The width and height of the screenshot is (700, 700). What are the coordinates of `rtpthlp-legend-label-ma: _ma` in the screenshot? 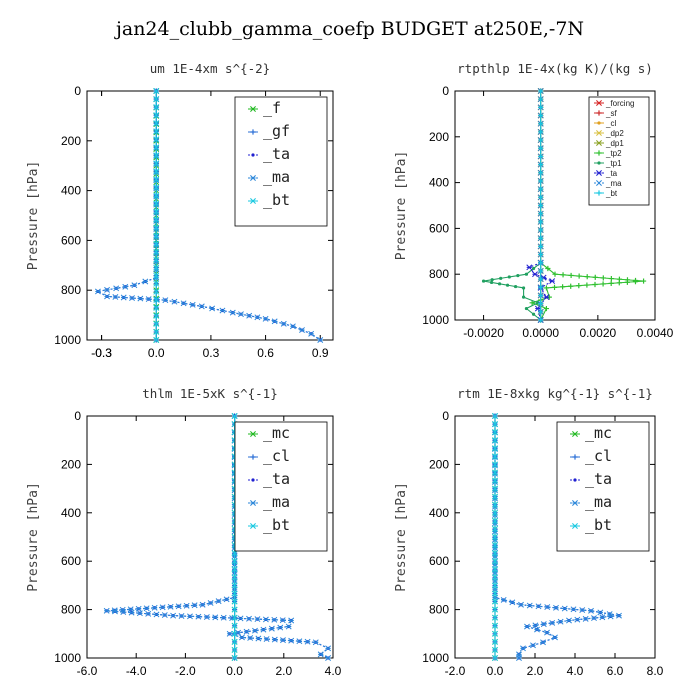 It's located at (613, 183).